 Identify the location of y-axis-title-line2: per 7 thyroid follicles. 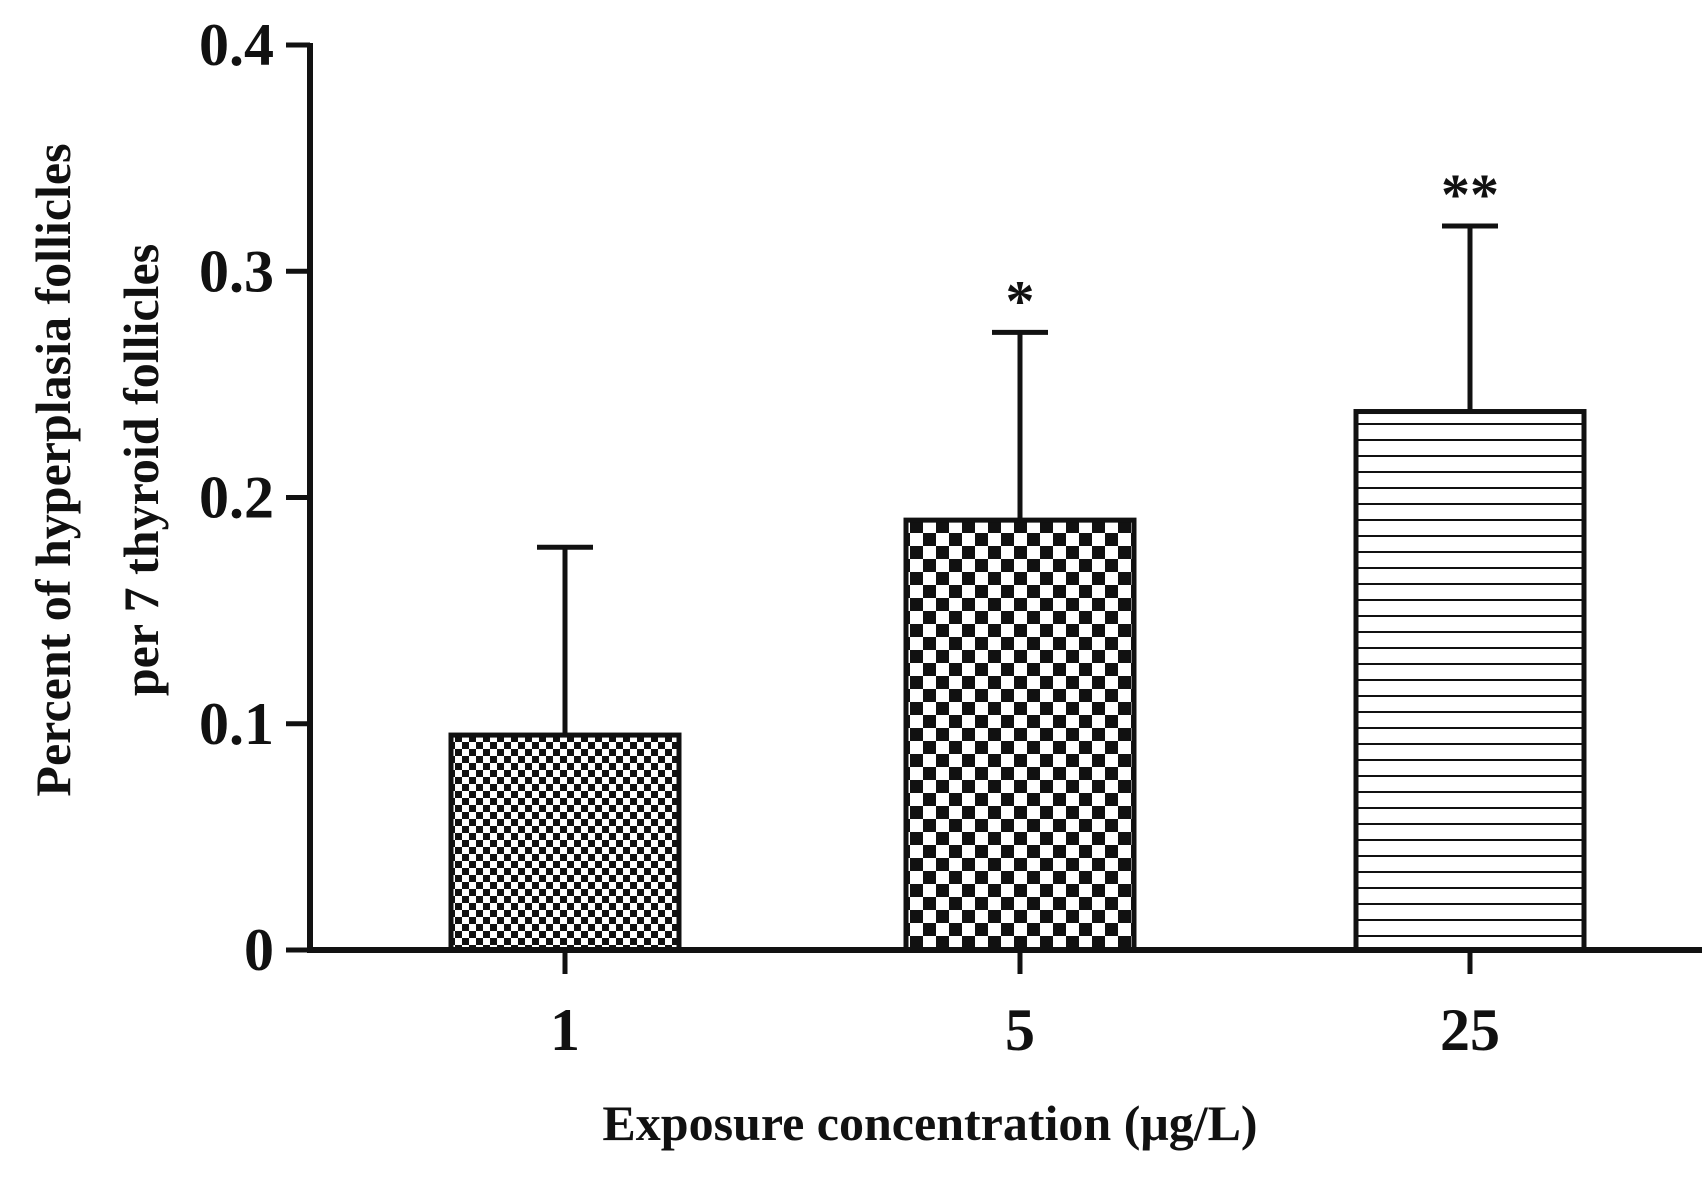
(141, 470).